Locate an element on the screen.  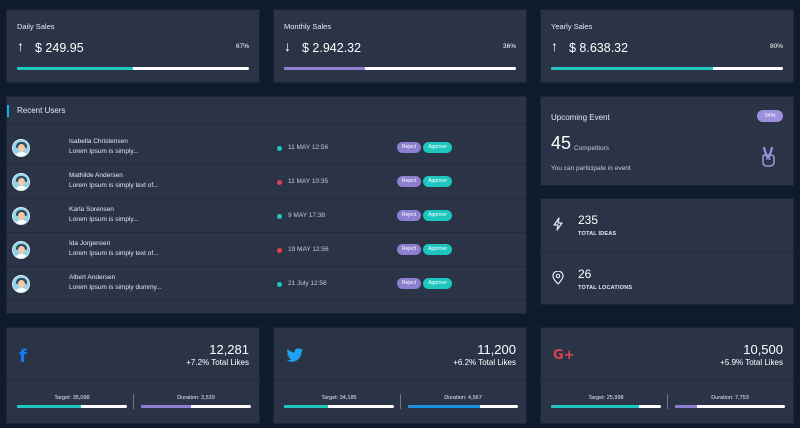
sales-title: Daily Sales is located at coordinates (36, 26).